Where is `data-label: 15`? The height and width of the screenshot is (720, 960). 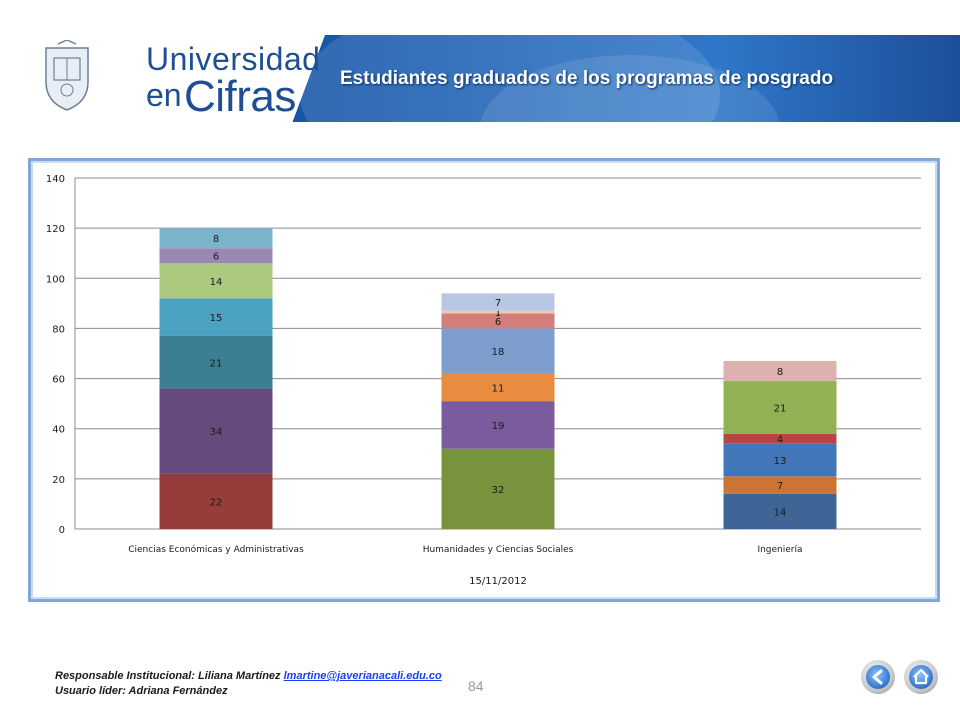
data-label: 15 is located at coordinates (216, 318).